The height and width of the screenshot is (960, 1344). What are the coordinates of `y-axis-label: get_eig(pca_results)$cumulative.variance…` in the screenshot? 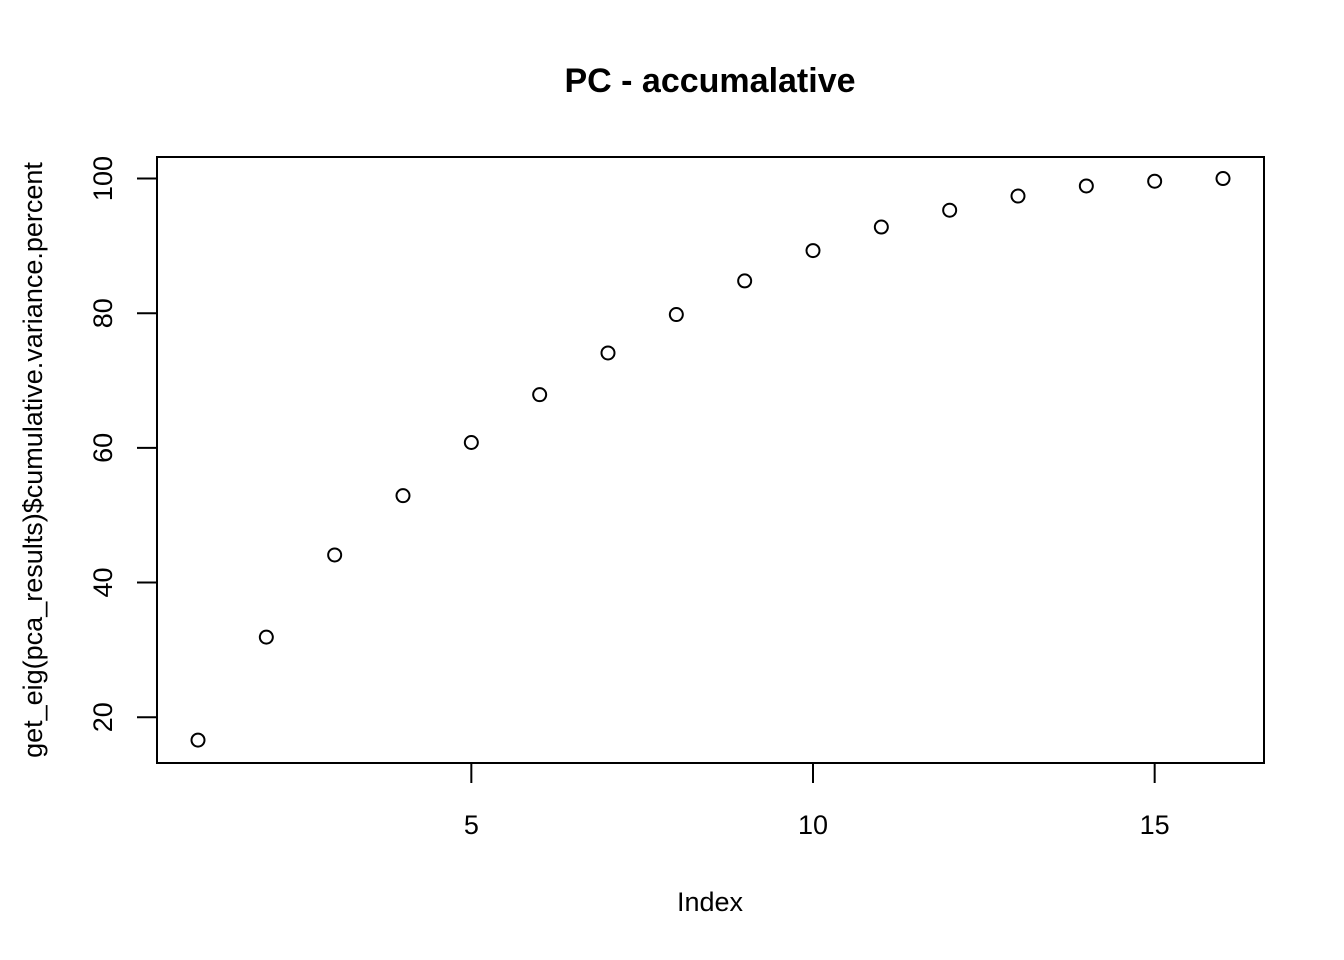 It's located at (33, 460).